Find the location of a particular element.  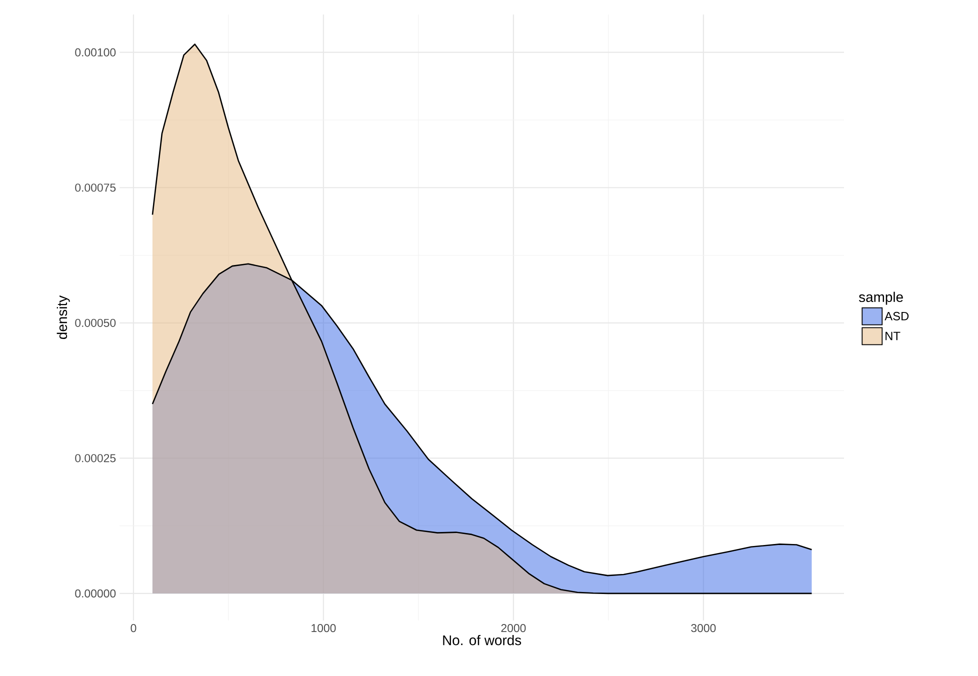

x-tick-label: 3000 is located at coordinates (703, 628).